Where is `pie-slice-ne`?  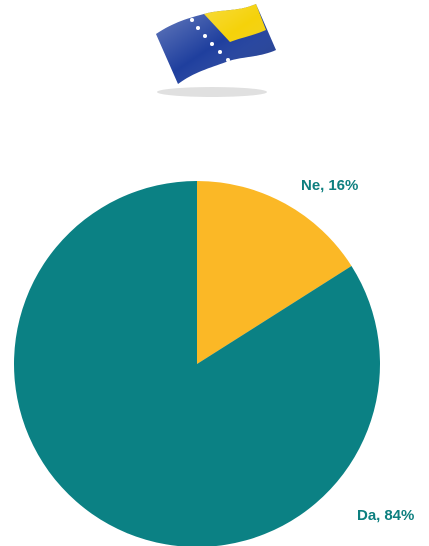
pie-slice-ne is located at coordinates (274, 272).